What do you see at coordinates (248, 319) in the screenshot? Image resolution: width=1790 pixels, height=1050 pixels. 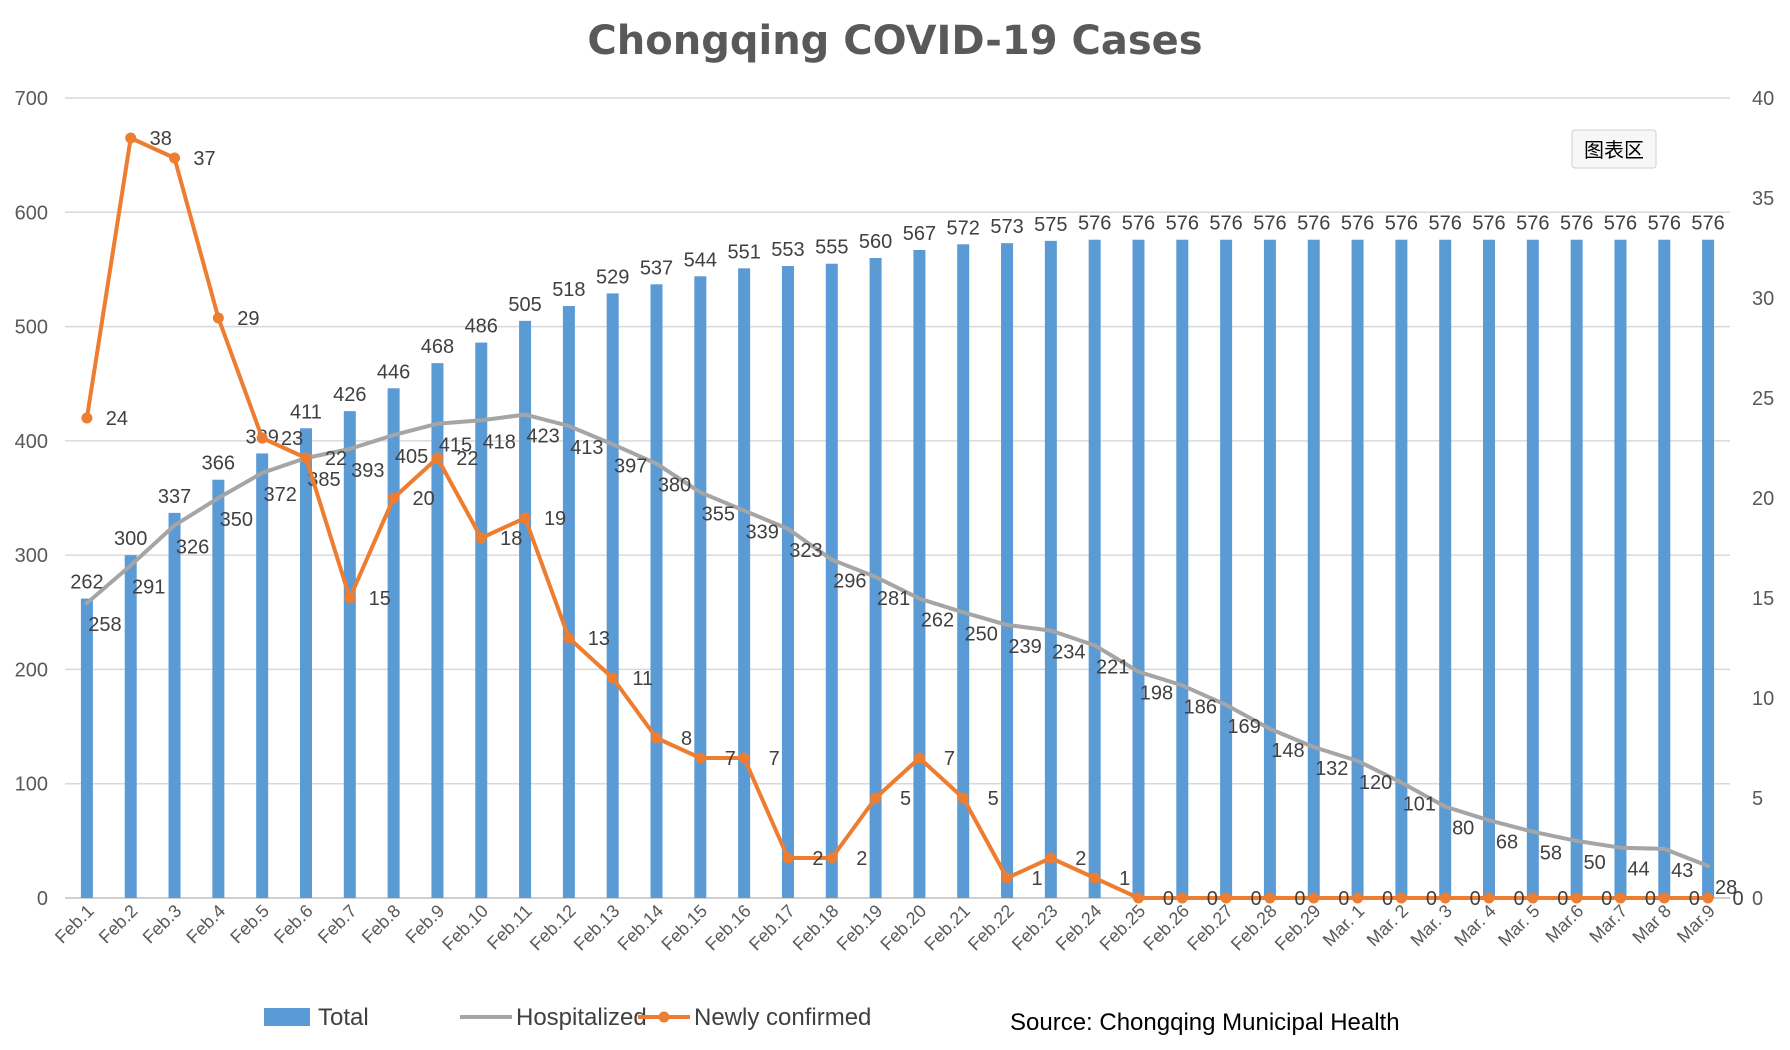 I see `newly-confirmed-data-label: 29` at bounding box center [248, 319].